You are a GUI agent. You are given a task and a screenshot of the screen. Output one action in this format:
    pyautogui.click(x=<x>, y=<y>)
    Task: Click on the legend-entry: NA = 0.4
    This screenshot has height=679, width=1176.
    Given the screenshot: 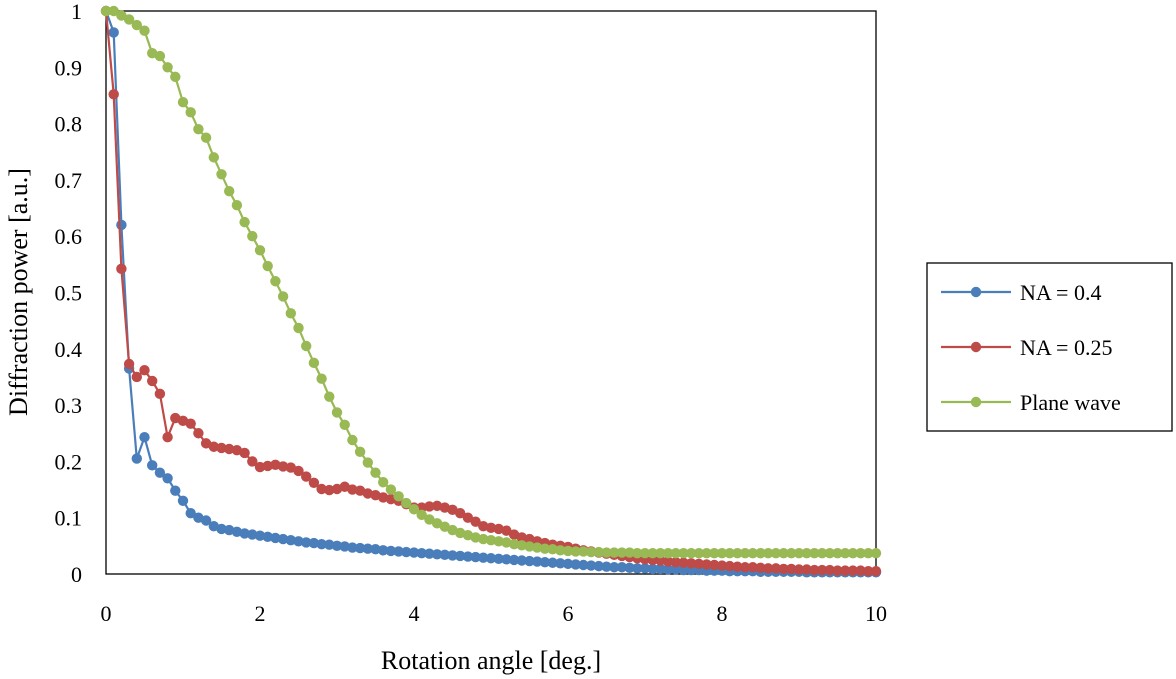 What is the action you would take?
    pyautogui.click(x=1021, y=292)
    